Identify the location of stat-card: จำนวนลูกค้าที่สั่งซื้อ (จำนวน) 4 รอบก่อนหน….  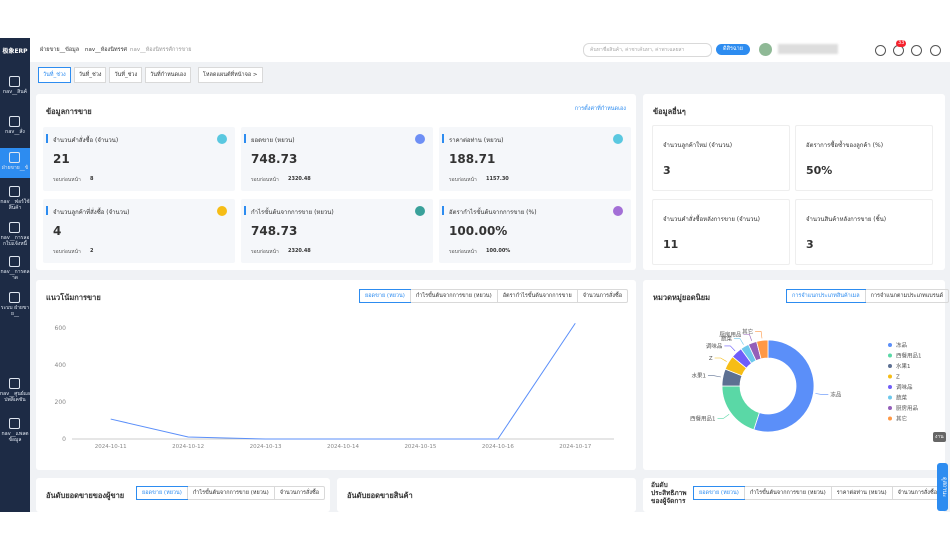
(139, 231).